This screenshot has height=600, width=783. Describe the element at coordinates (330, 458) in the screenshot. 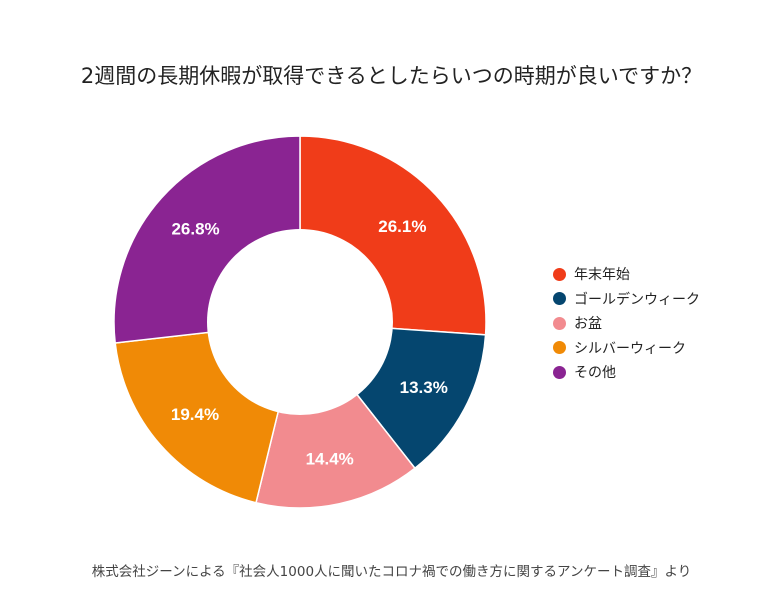

I see `slice-value-label: 14.4%` at that location.